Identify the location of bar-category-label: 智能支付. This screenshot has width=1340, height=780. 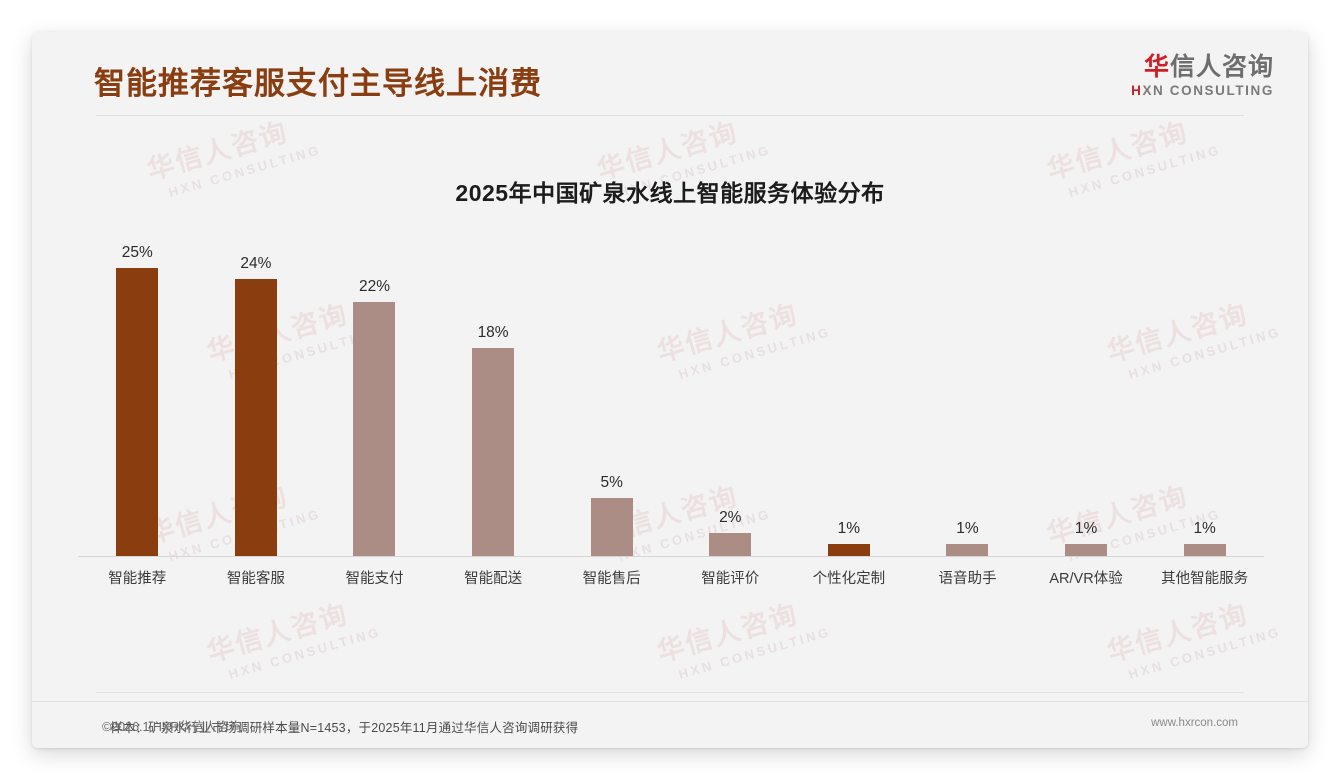
(374, 579).